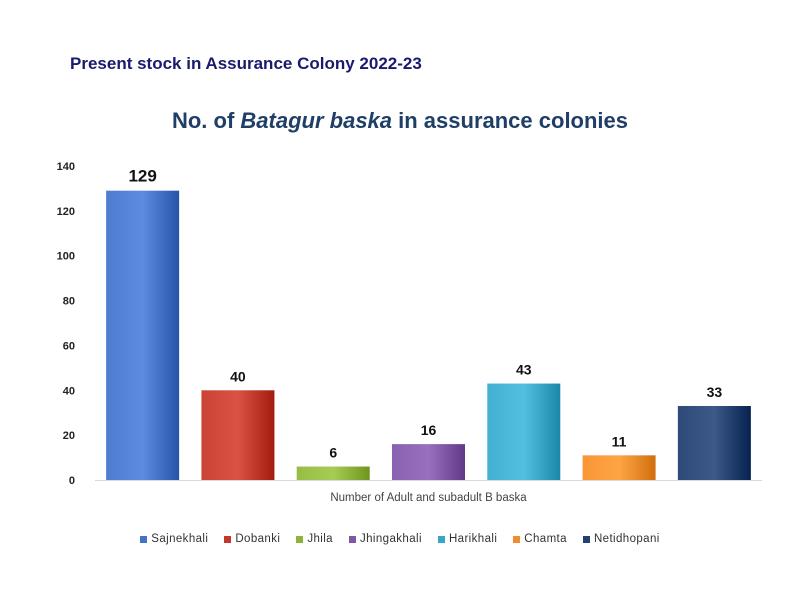  What do you see at coordinates (333, 473) in the screenshot?
I see `bar-jhila` at bounding box center [333, 473].